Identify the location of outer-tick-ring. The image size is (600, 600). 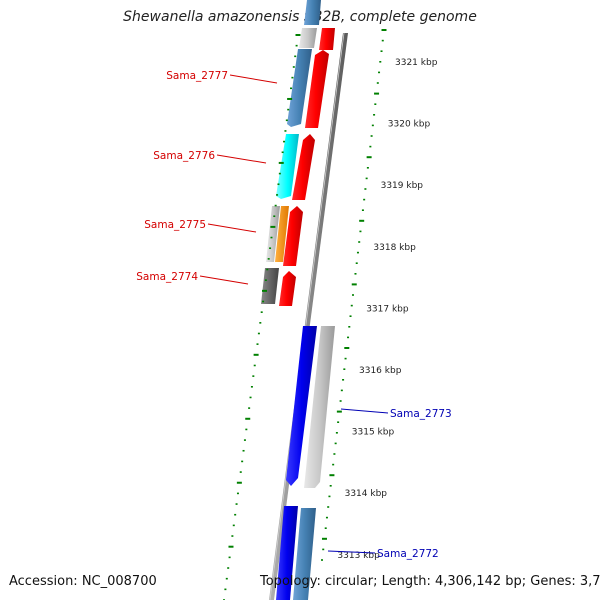
(354, 295).